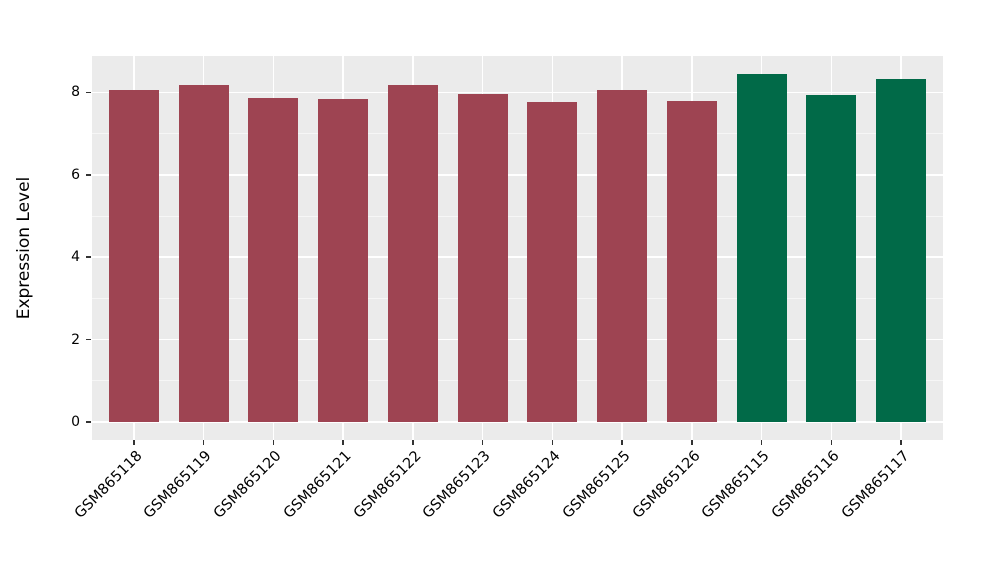 Image resolution: width=1000 pixels, height=580 pixels. What do you see at coordinates (517, 422) in the screenshot?
I see `gridline-major-y0` at bounding box center [517, 422].